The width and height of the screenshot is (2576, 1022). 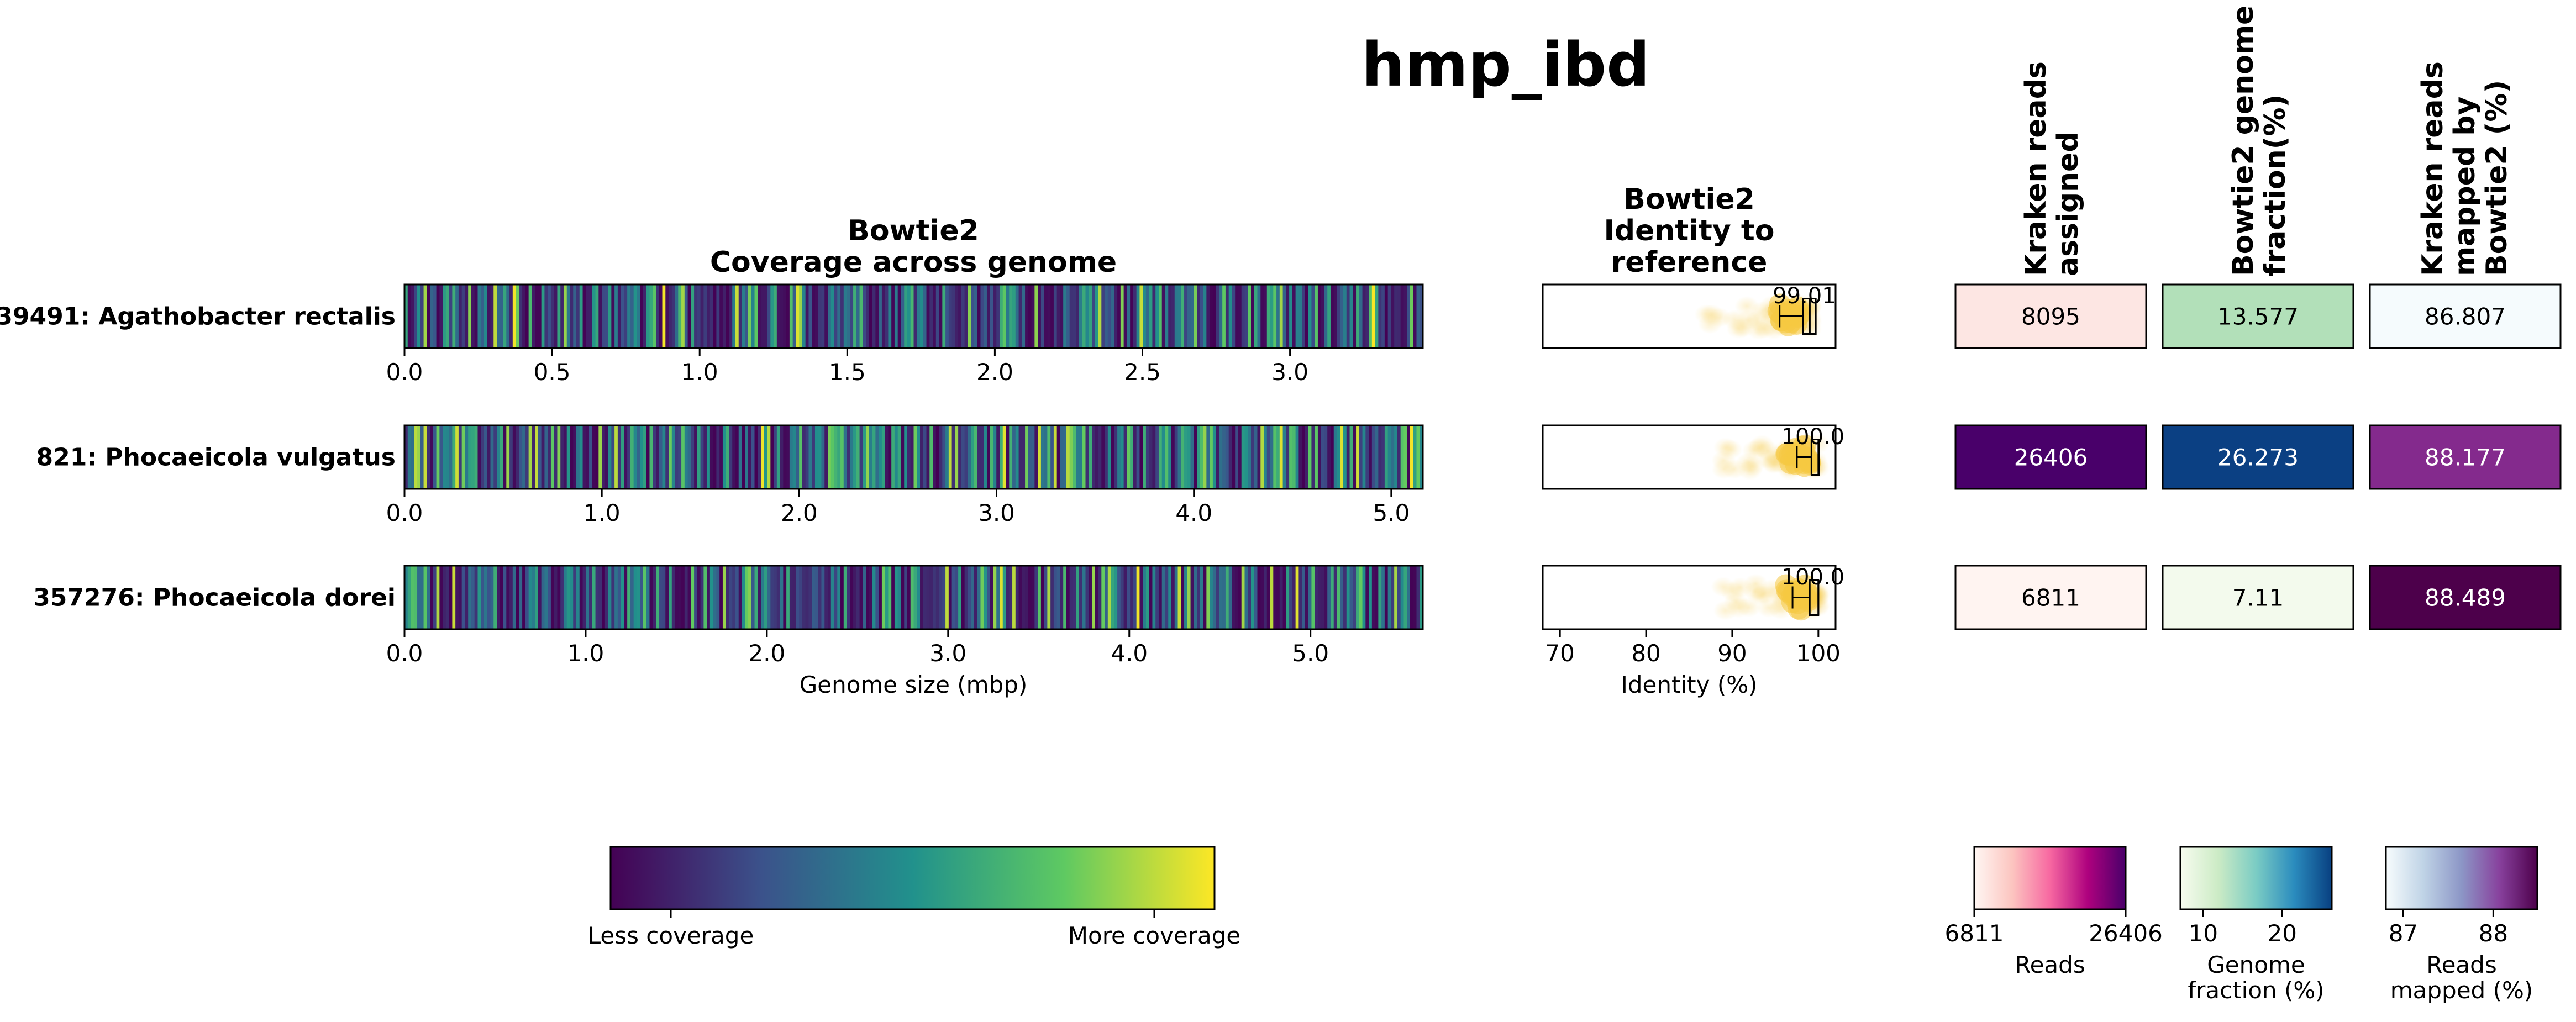 I want to click on identity-row: 100.0, so click(x=1693, y=597).